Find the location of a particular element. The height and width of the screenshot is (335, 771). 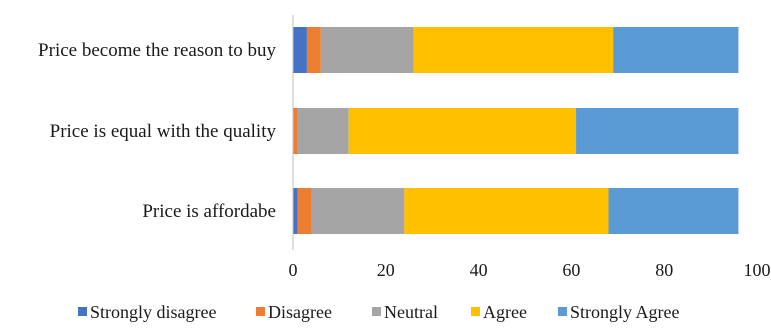

x-tick-label: 20 is located at coordinates (386, 270).